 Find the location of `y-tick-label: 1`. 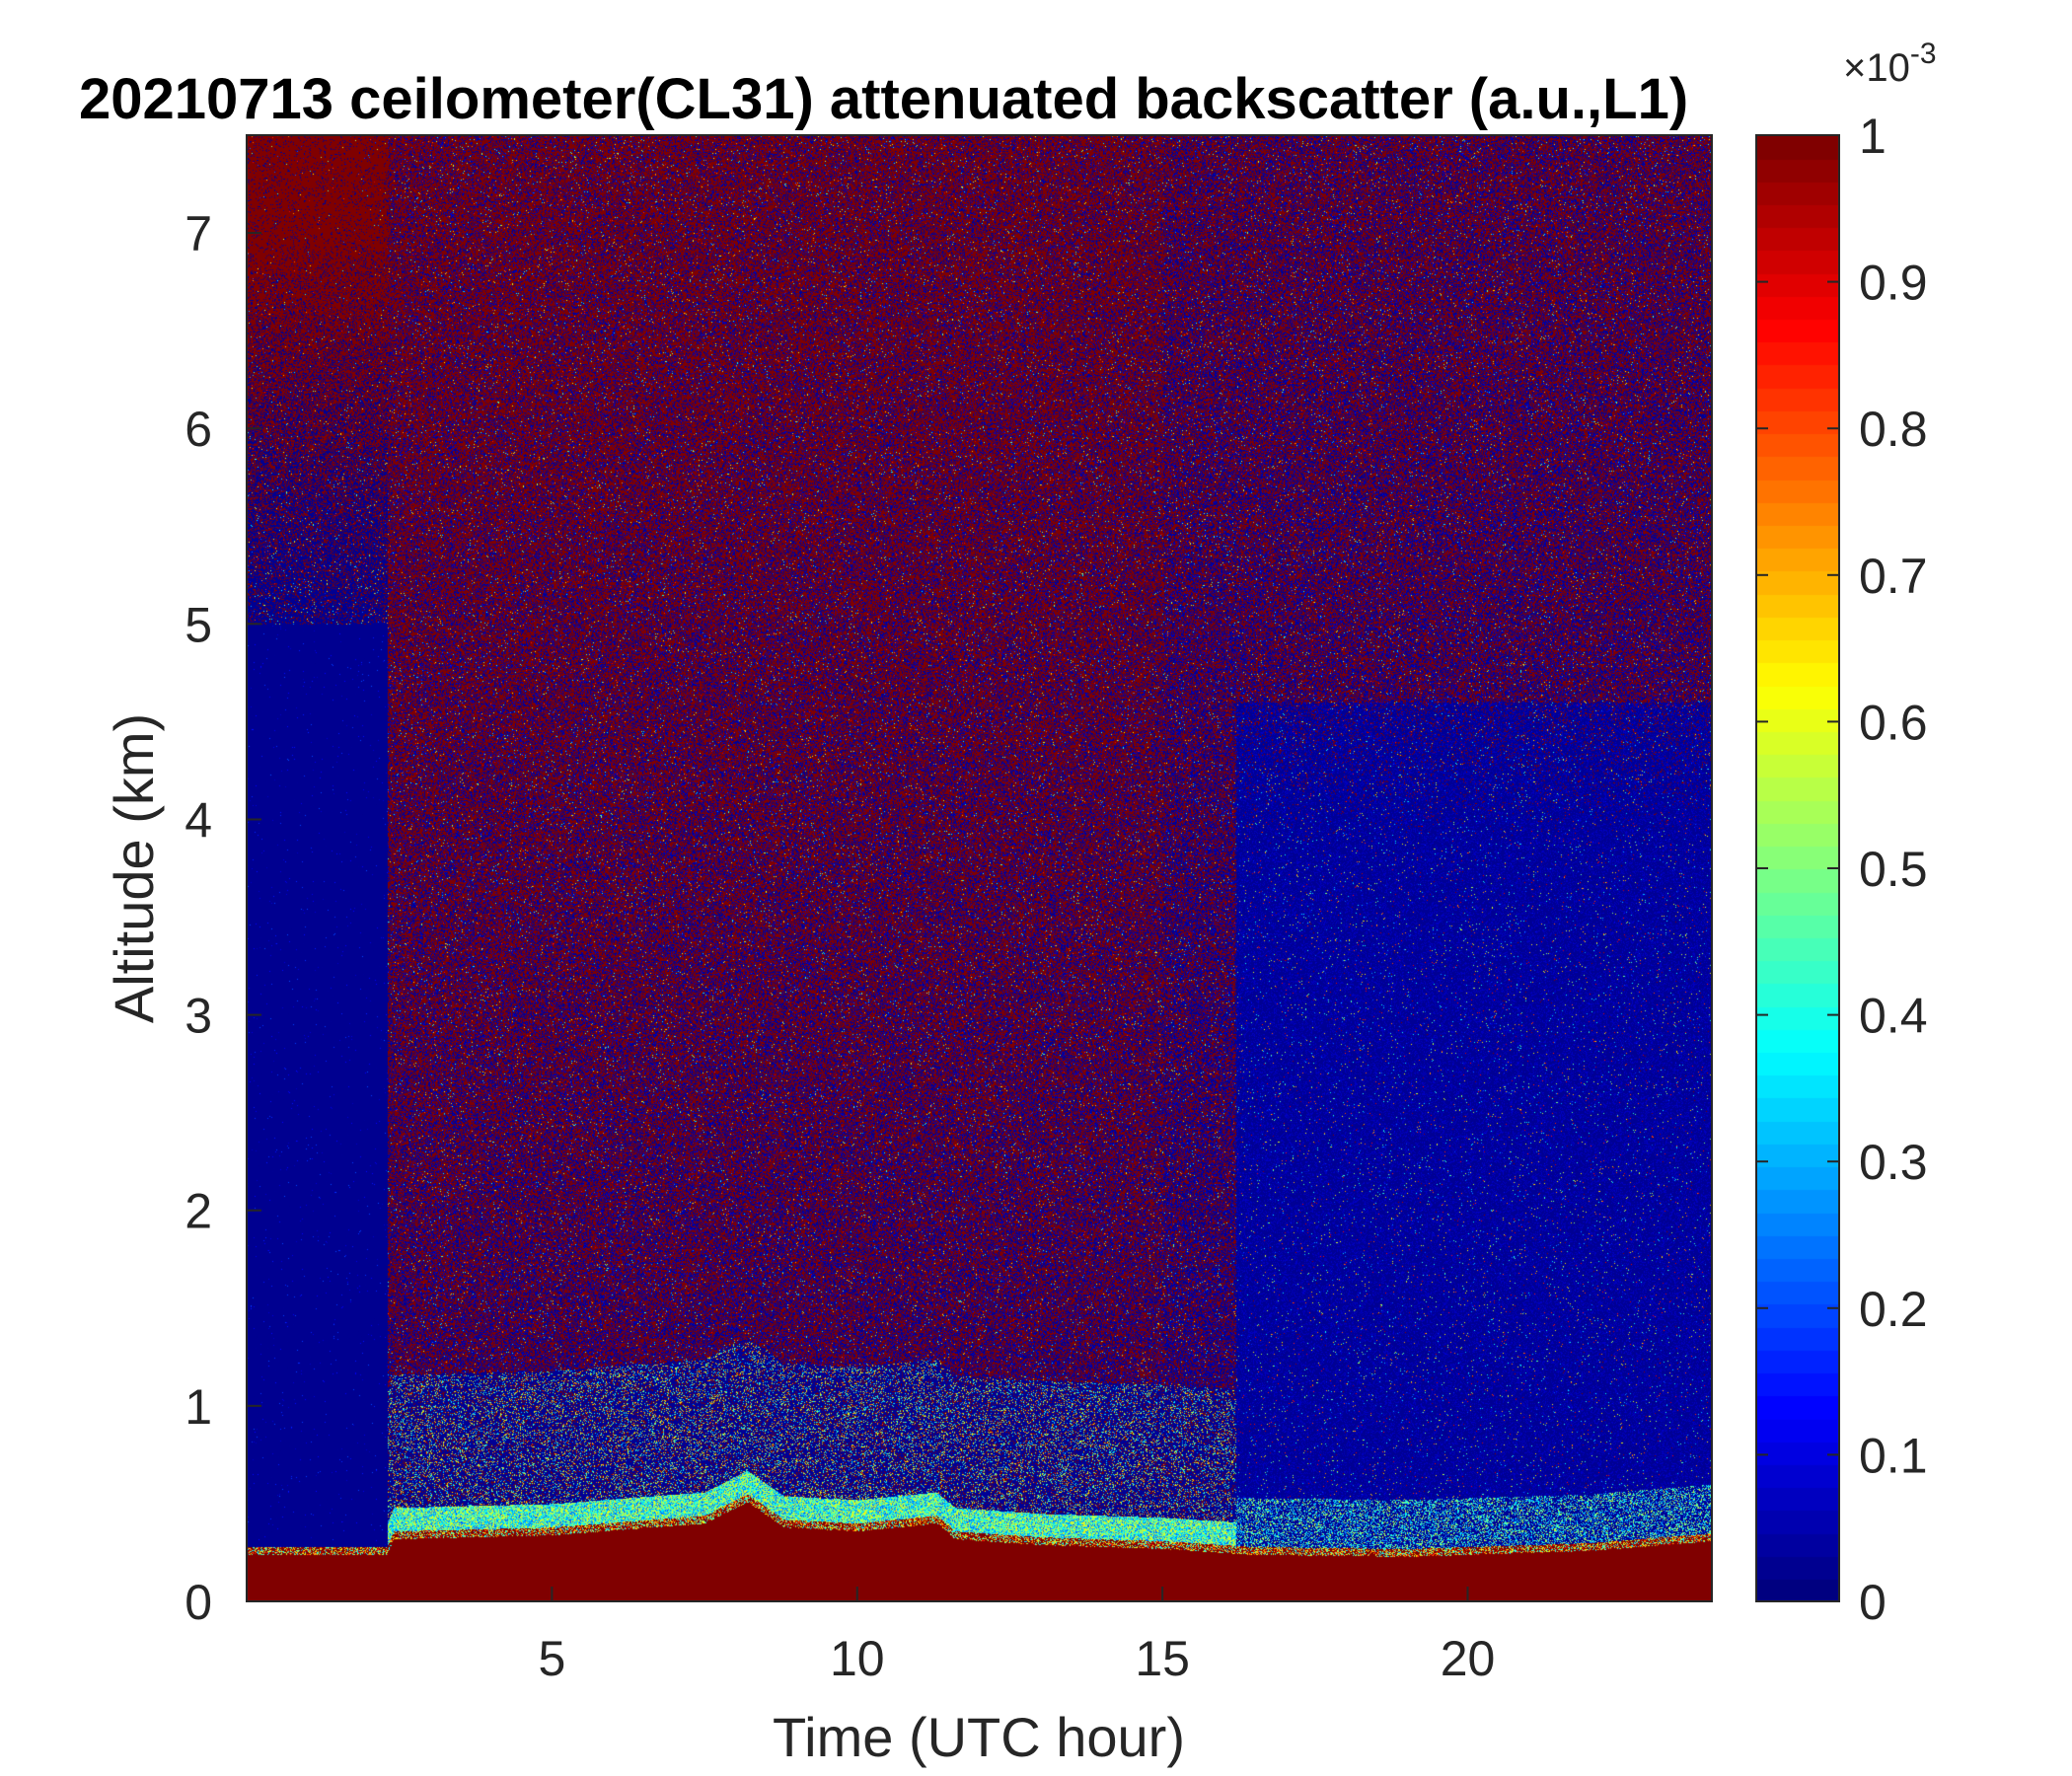

y-tick-label: 1 is located at coordinates (199, 1407).